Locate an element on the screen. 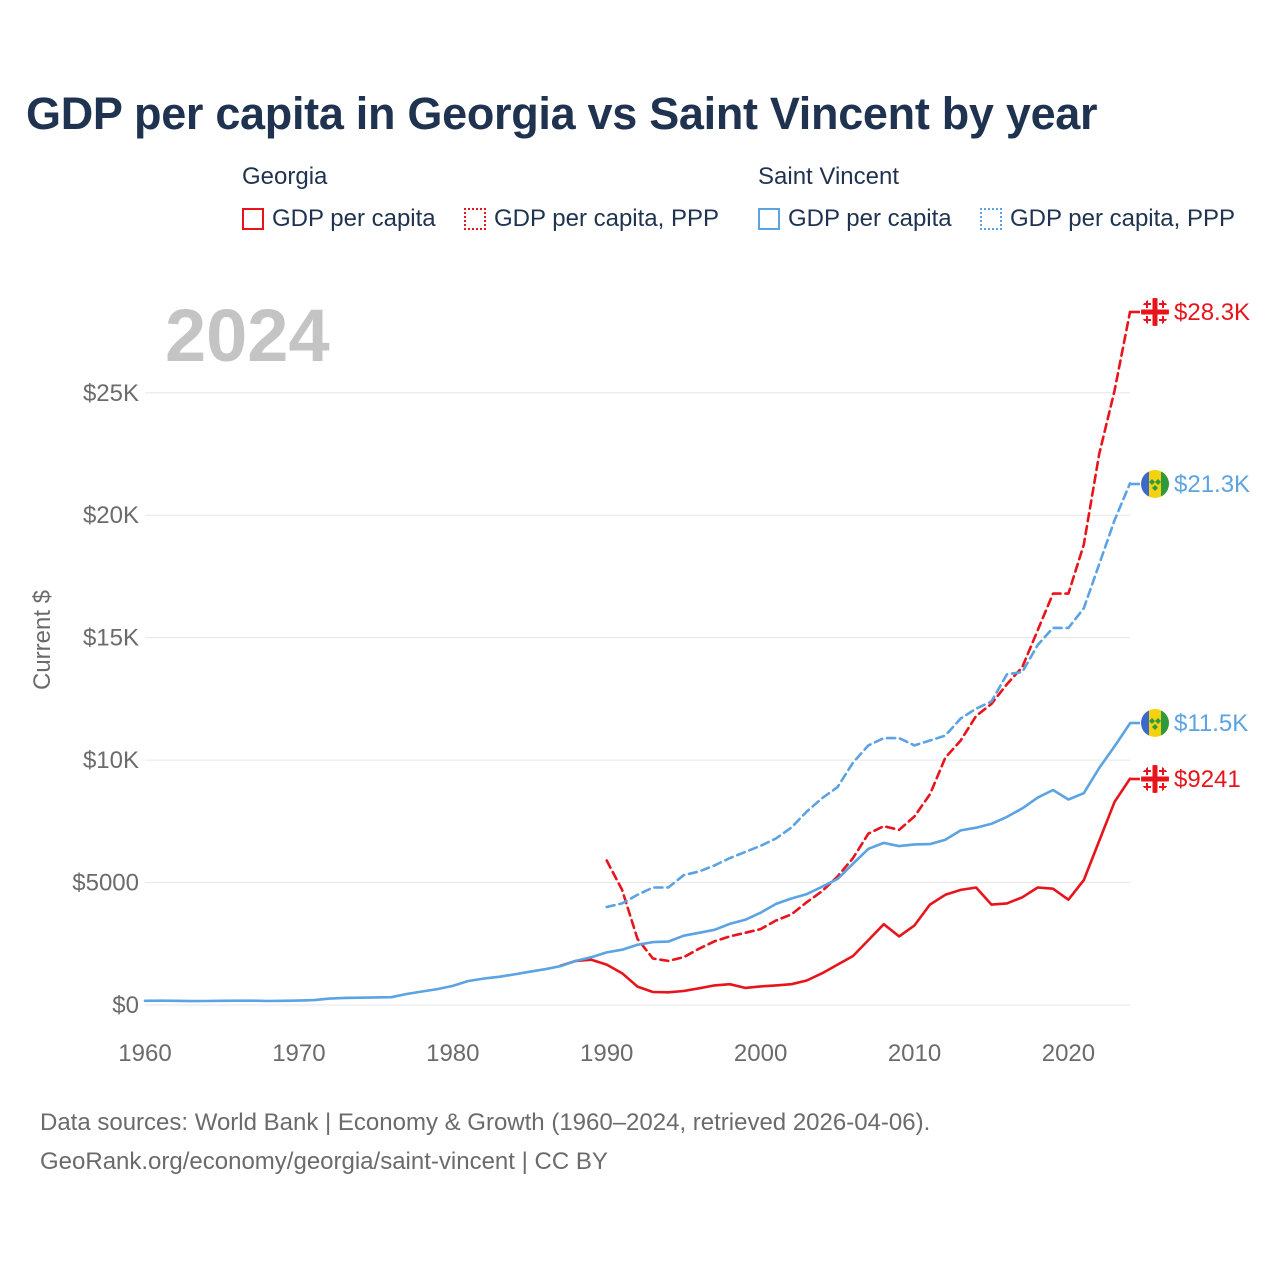  x-tick-label: 1990 is located at coordinates (606, 1053).